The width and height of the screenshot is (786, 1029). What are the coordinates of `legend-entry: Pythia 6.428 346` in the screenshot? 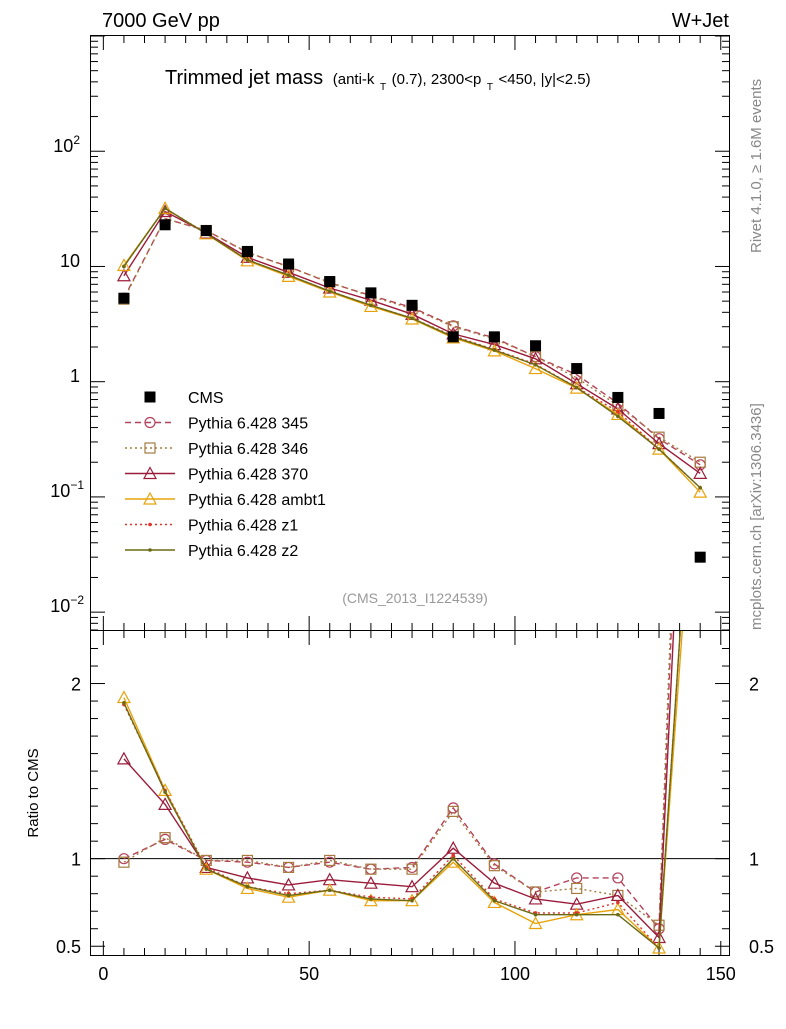 It's located at (216, 449).